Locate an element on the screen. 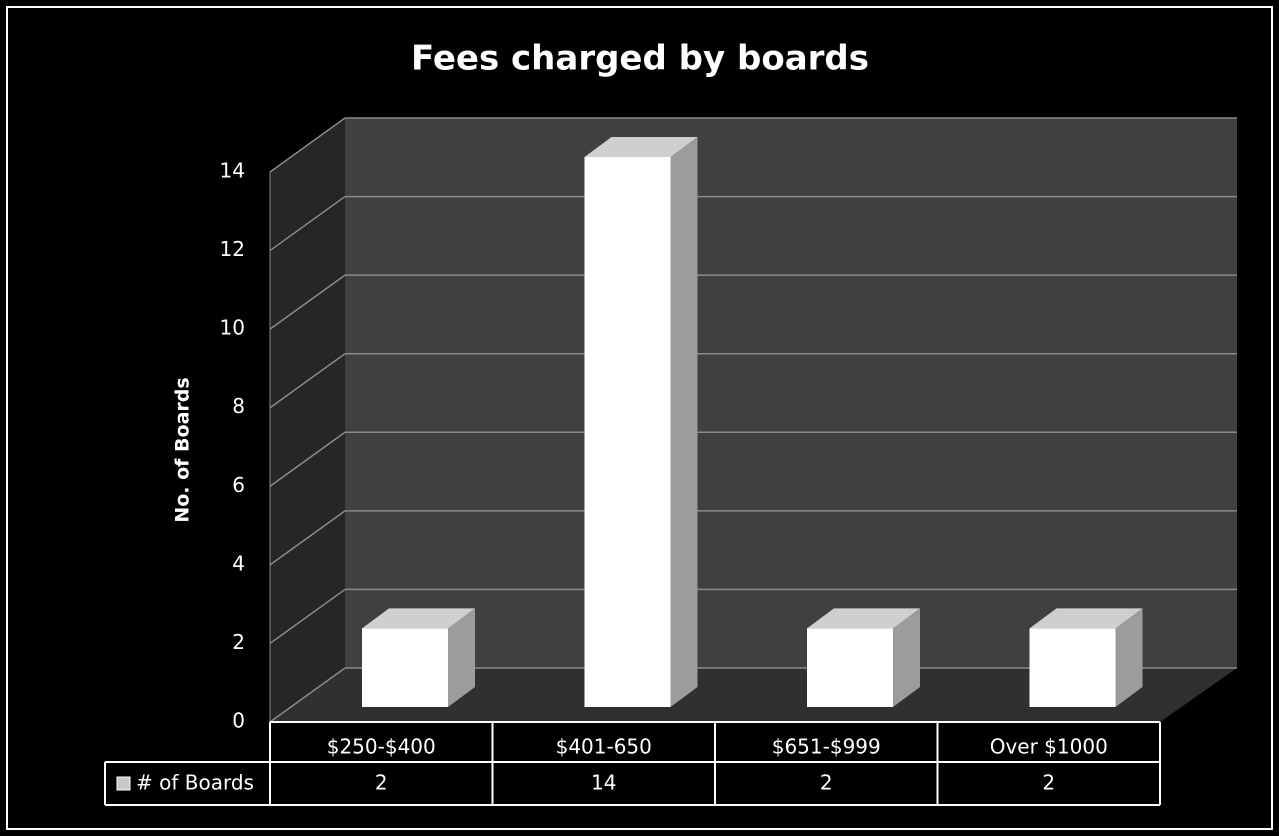 The width and height of the screenshot is (1279, 836). y-tick-label: 8 is located at coordinates (238, 406).